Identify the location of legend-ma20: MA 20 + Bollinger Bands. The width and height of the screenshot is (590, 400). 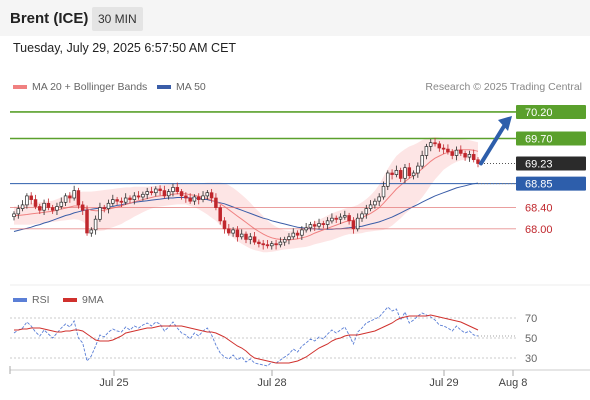
(80, 87).